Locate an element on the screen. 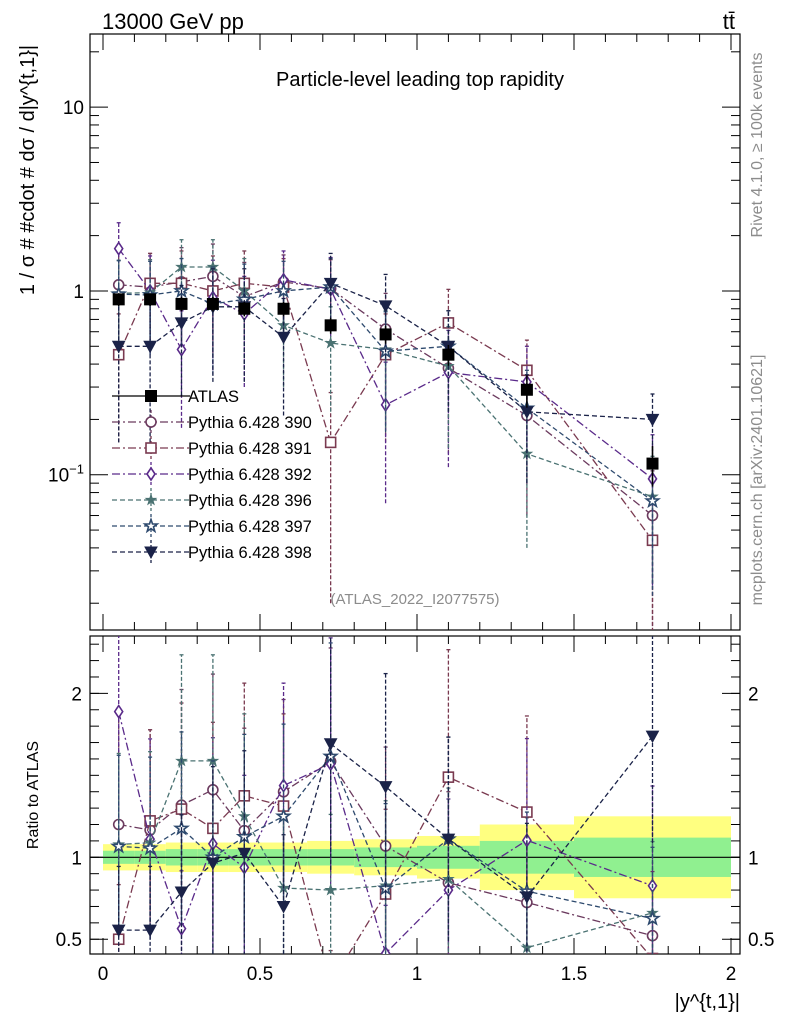 The image size is (786, 1024). x-axis-label: |y^{t,1}| is located at coordinates (707, 1002).